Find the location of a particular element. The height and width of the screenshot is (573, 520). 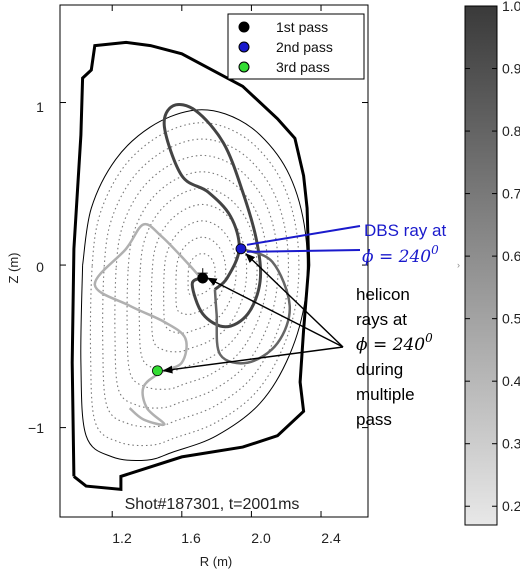

helicon-label-line1: helicon is located at coordinates (383, 294).